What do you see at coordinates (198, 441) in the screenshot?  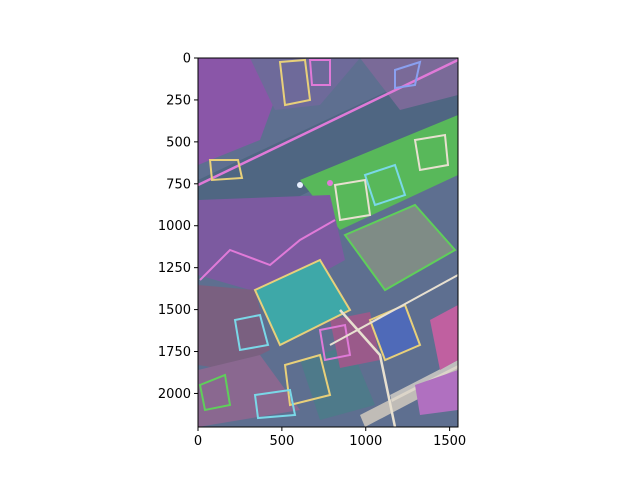 I see `x-tick-label: 0` at bounding box center [198, 441].